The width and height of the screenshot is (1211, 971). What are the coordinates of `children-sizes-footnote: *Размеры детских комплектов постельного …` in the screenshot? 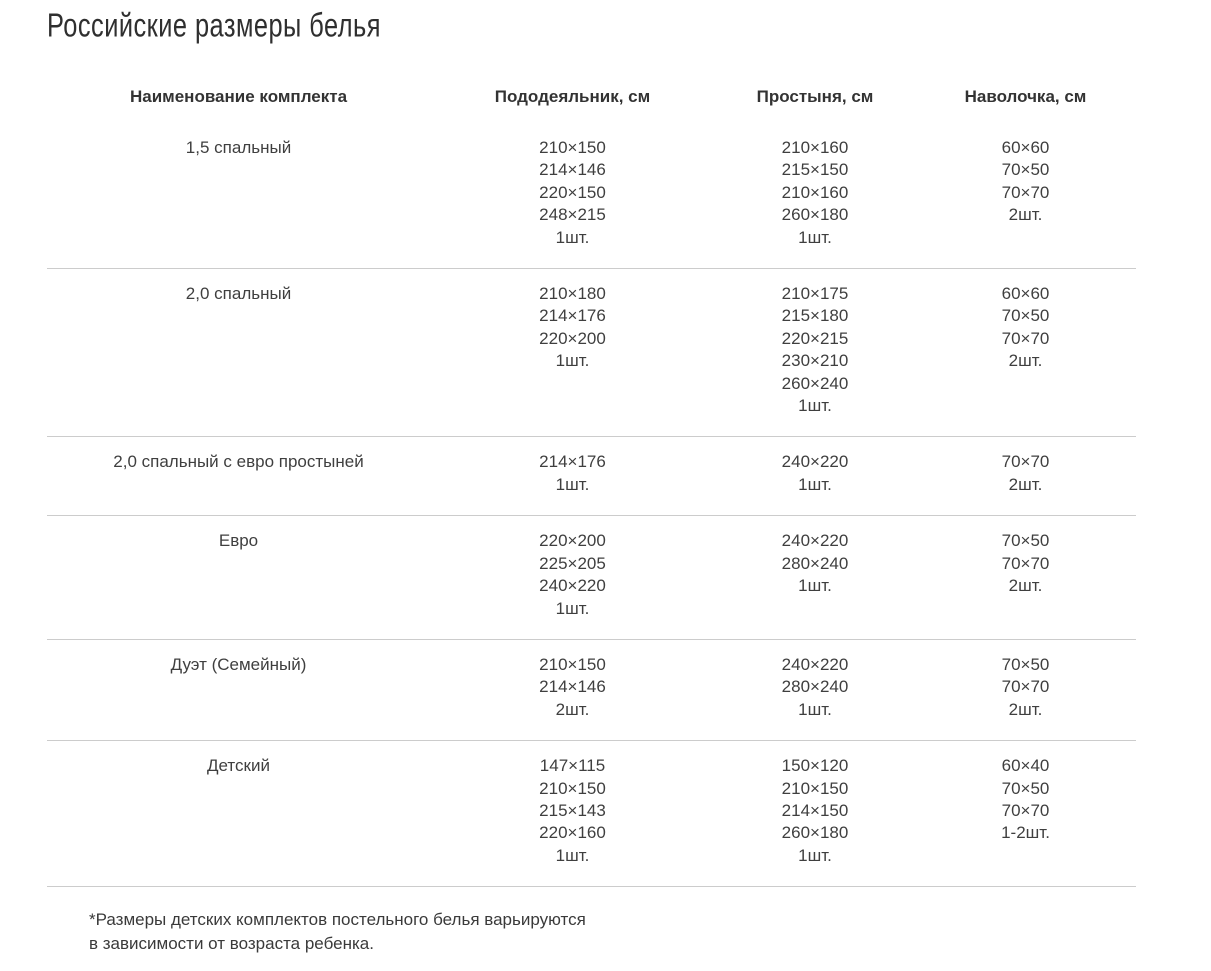 It's located at (337, 932).